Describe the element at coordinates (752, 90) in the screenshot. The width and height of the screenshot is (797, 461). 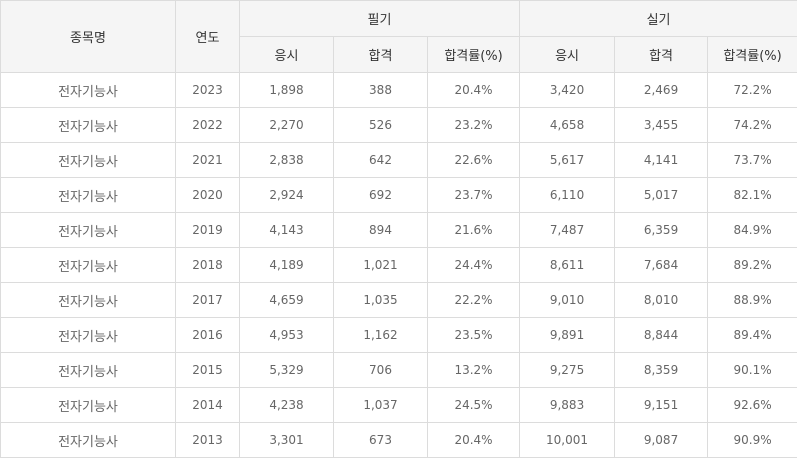
I see `cell-practical-pass-rate: 72.2%` at that location.